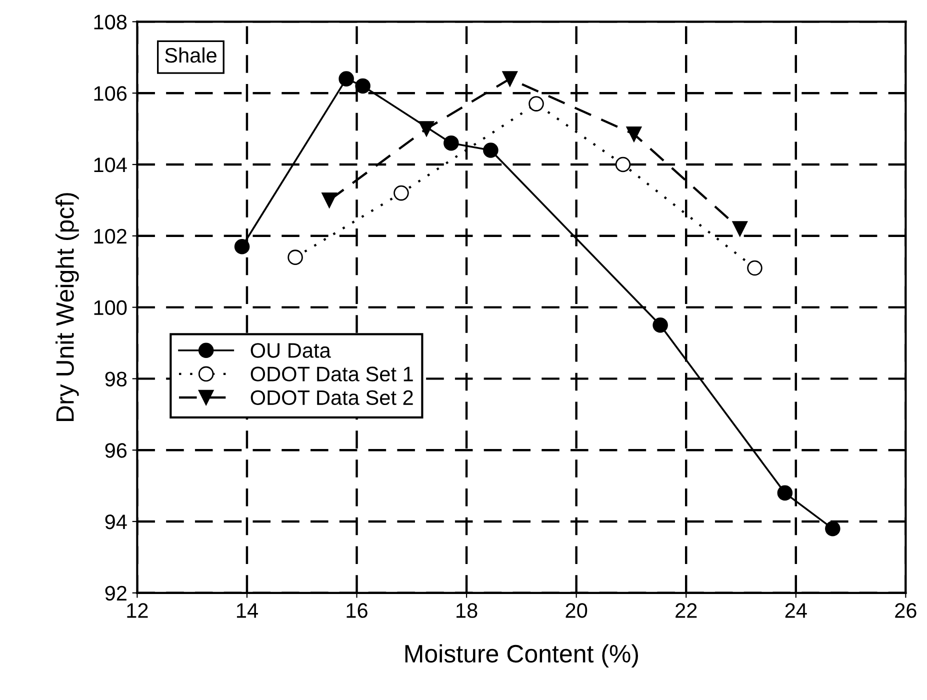 This screenshot has width=927, height=700. Describe the element at coordinates (467, 610) in the screenshot. I see `x-tick-label: 18` at that location.